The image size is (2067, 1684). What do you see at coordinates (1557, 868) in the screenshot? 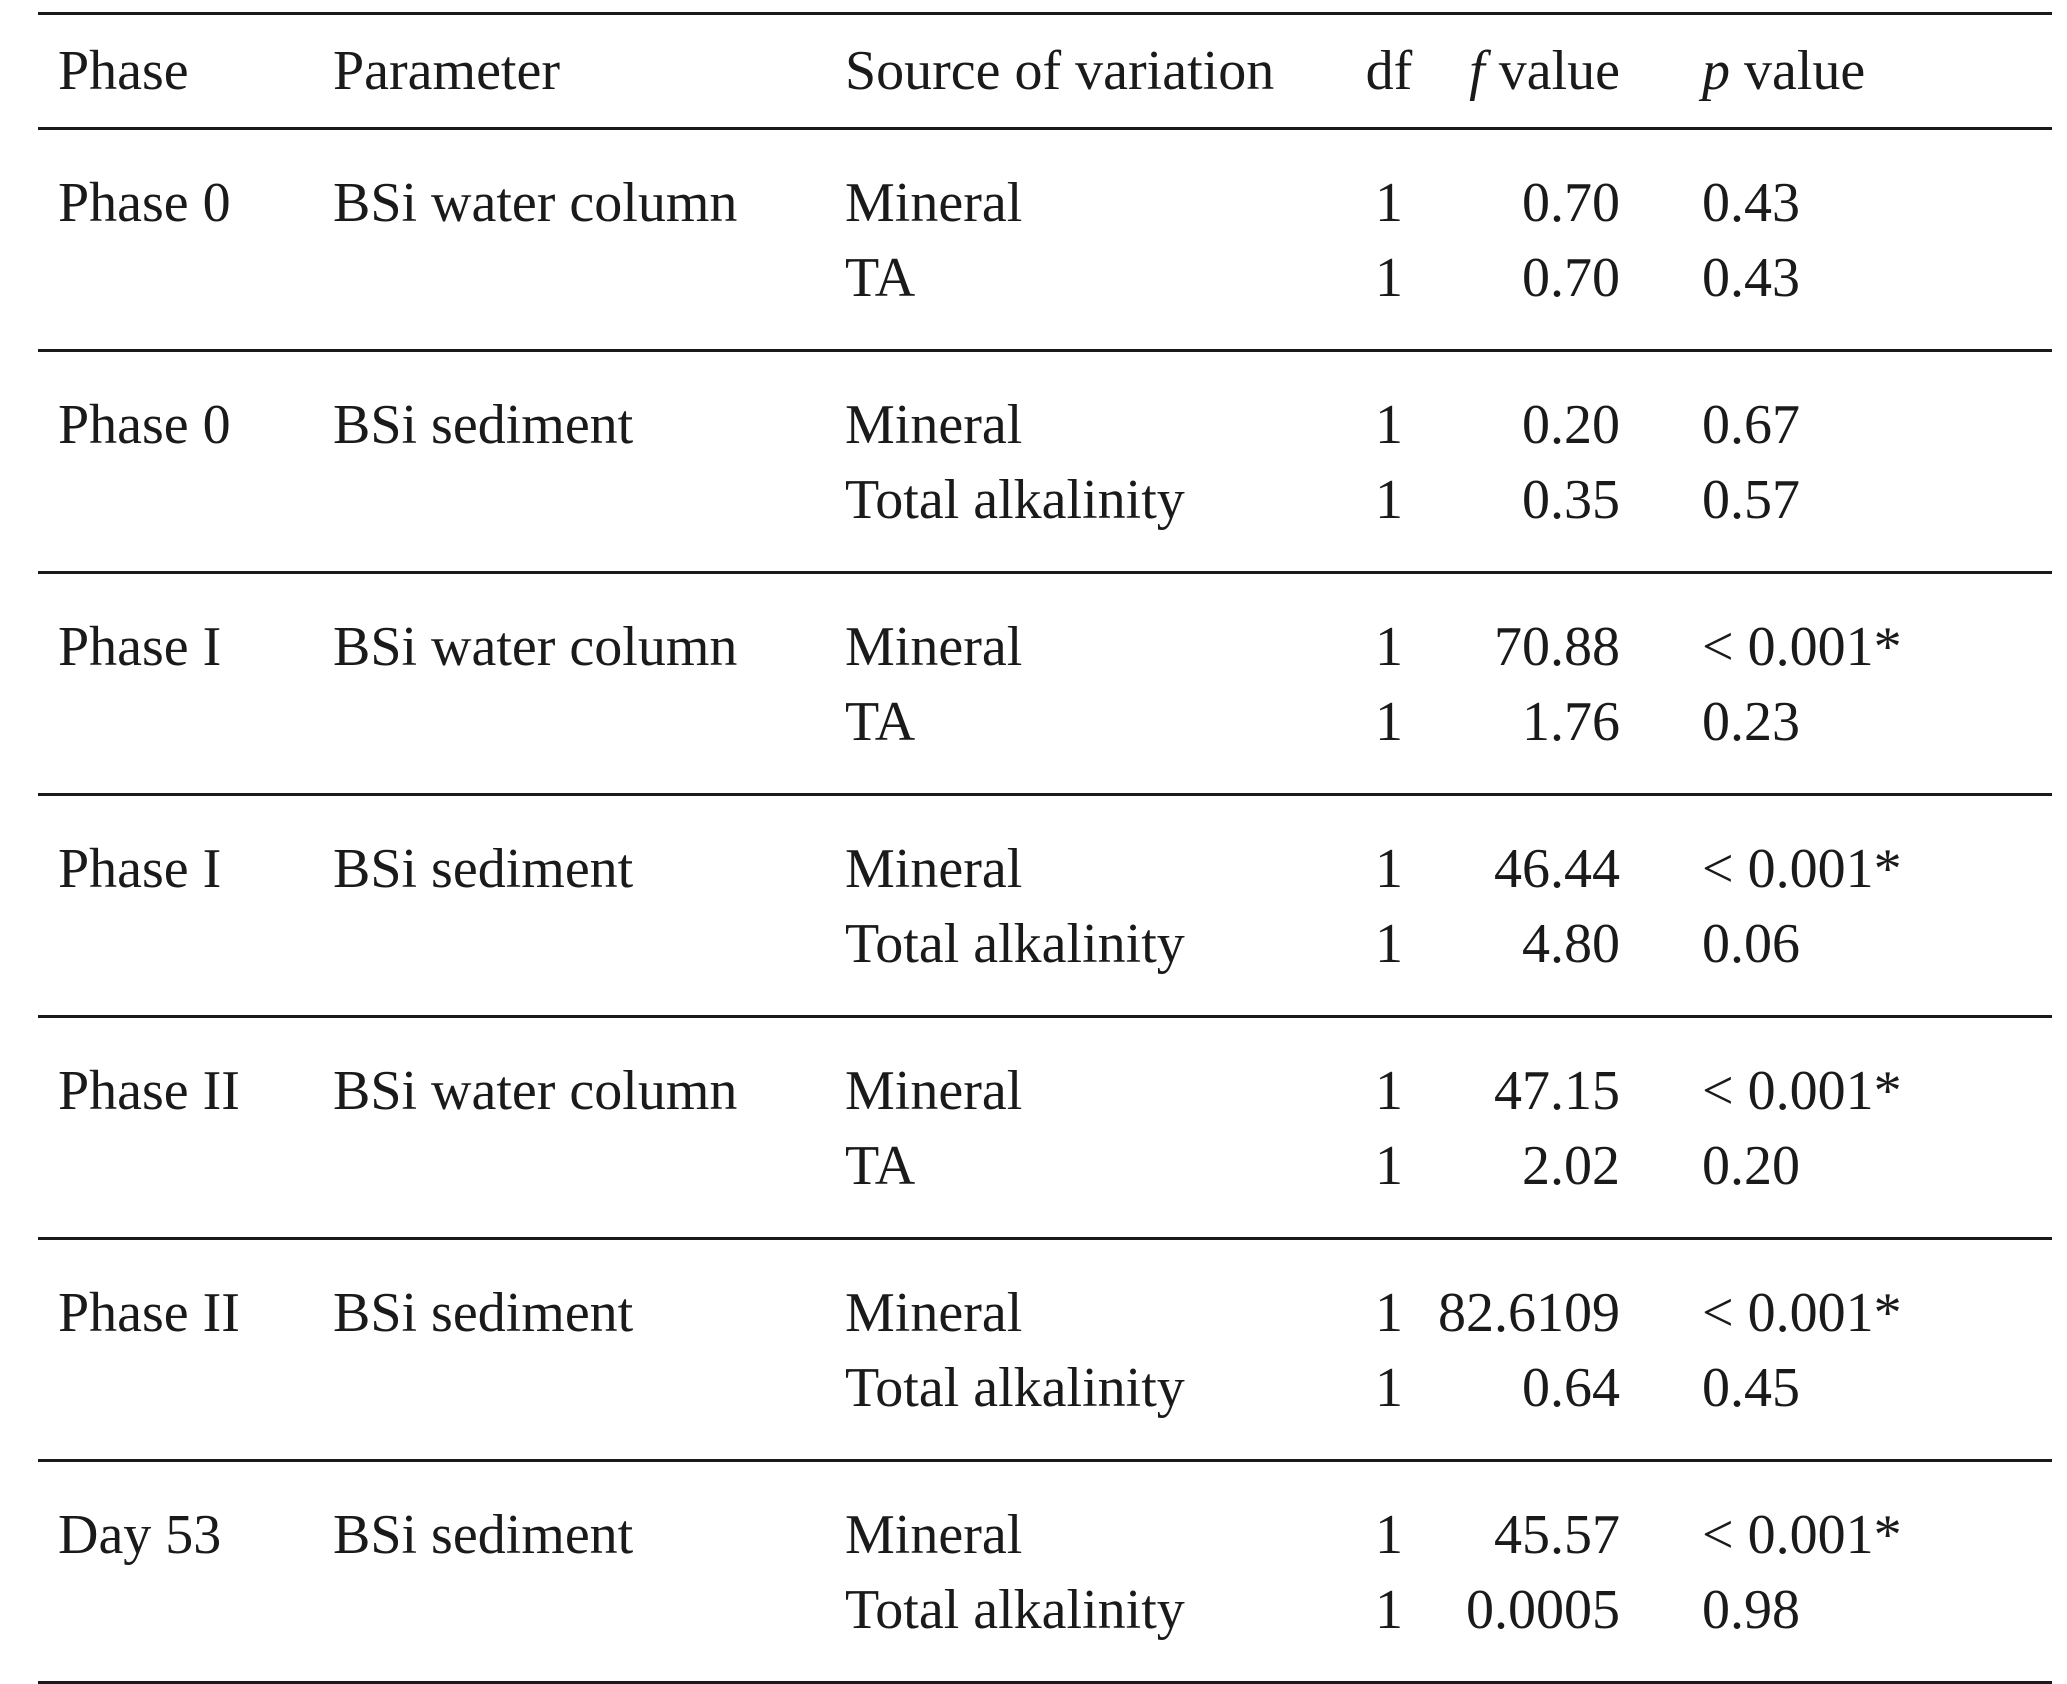
I see `cell-f-value: 46.44` at bounding box center [1557, 868].